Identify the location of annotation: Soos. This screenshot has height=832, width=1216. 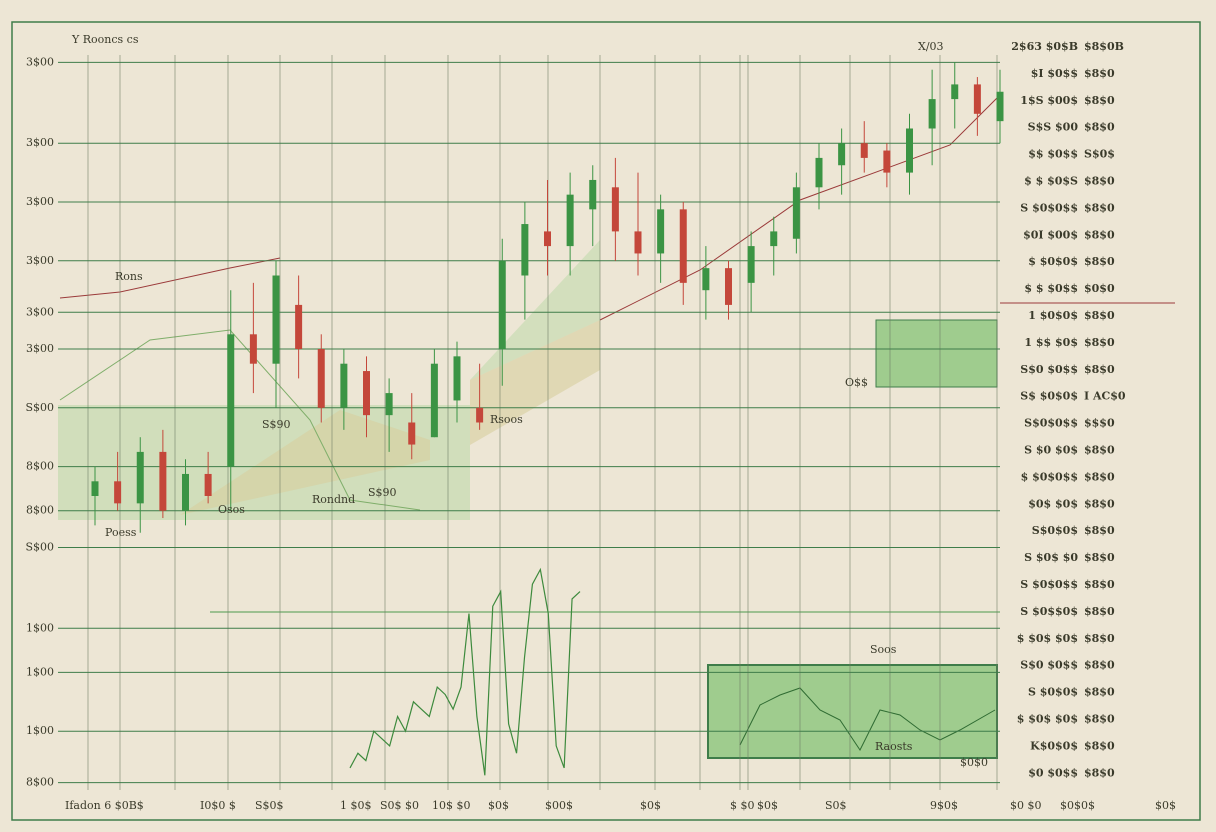
(883, 649).